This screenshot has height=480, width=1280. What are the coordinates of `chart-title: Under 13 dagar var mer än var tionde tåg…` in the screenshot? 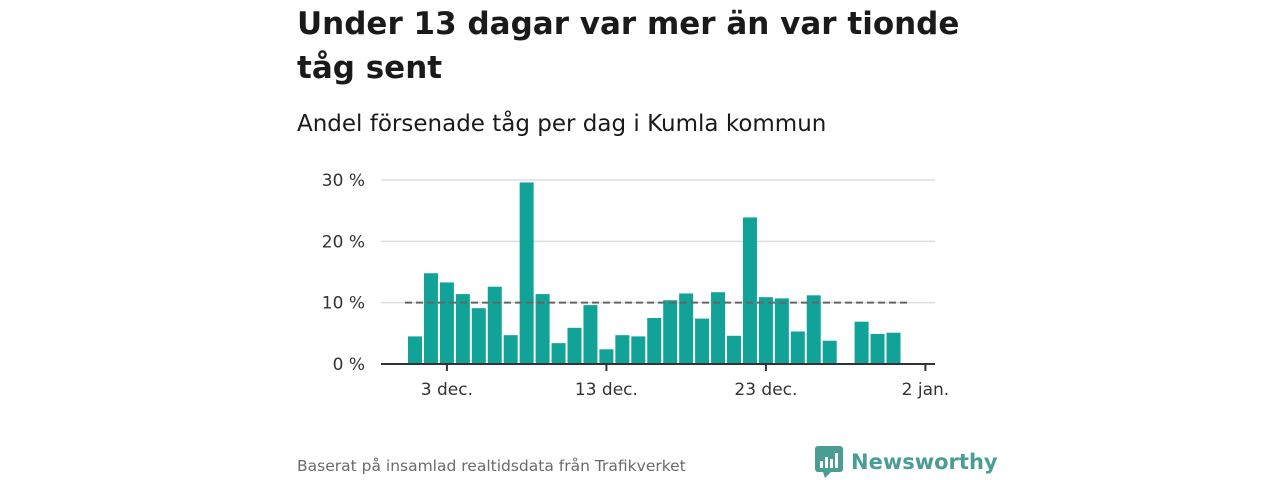 It's located at (628, 46).